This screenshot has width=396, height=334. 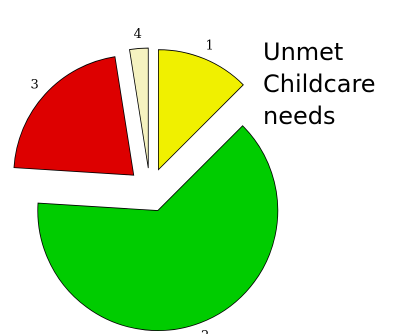 I want to click on chart-title-line-2: Childcare, so click(x=319, y=84).